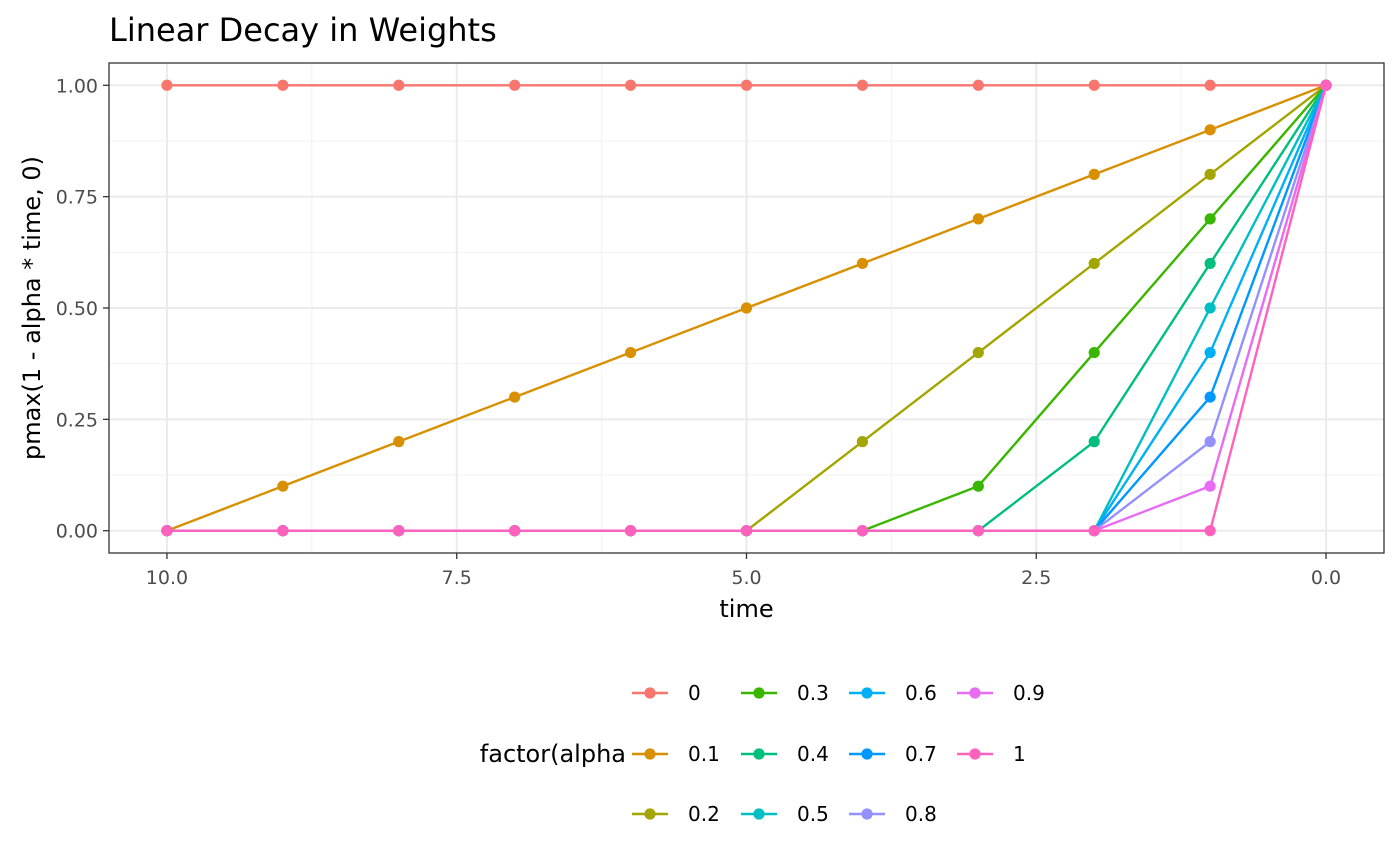  What do you see at coordinates (1036, 578) in the screenshot?
I see `x-tick-label: 2.5` at bounding box center [1036, 578].